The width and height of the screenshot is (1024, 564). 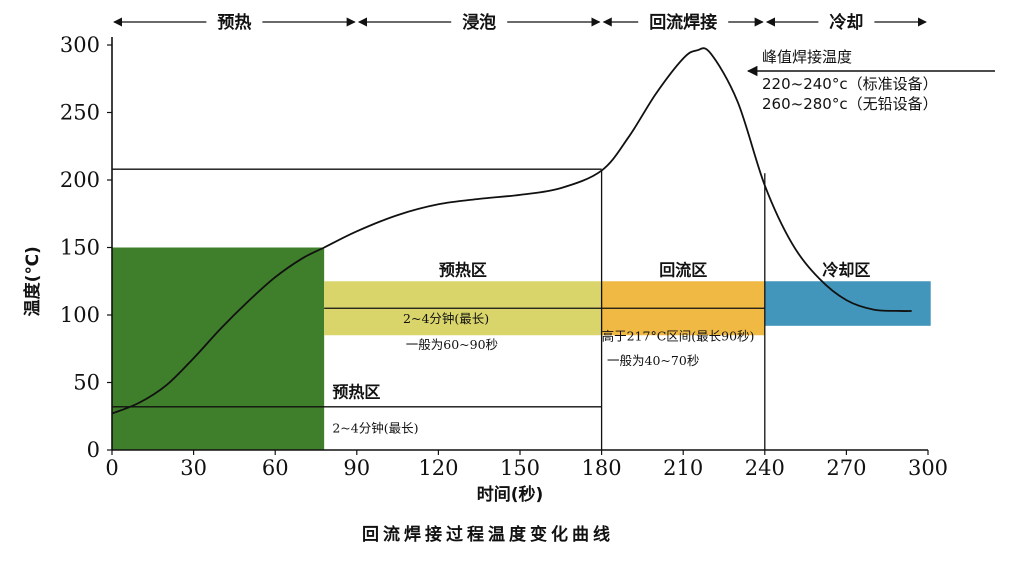 What do you see at coordinates (846, 22) in the screenshot?
I see `phase-label-3: 冷却` at bounding box center [846, 22].